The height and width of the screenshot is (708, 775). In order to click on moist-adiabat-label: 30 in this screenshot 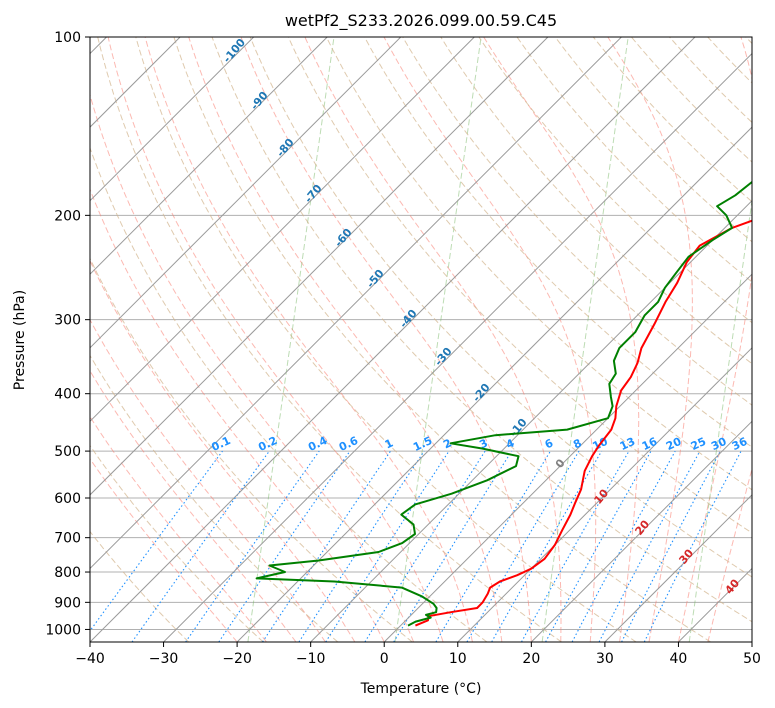, I will do `click(686, 556)`.